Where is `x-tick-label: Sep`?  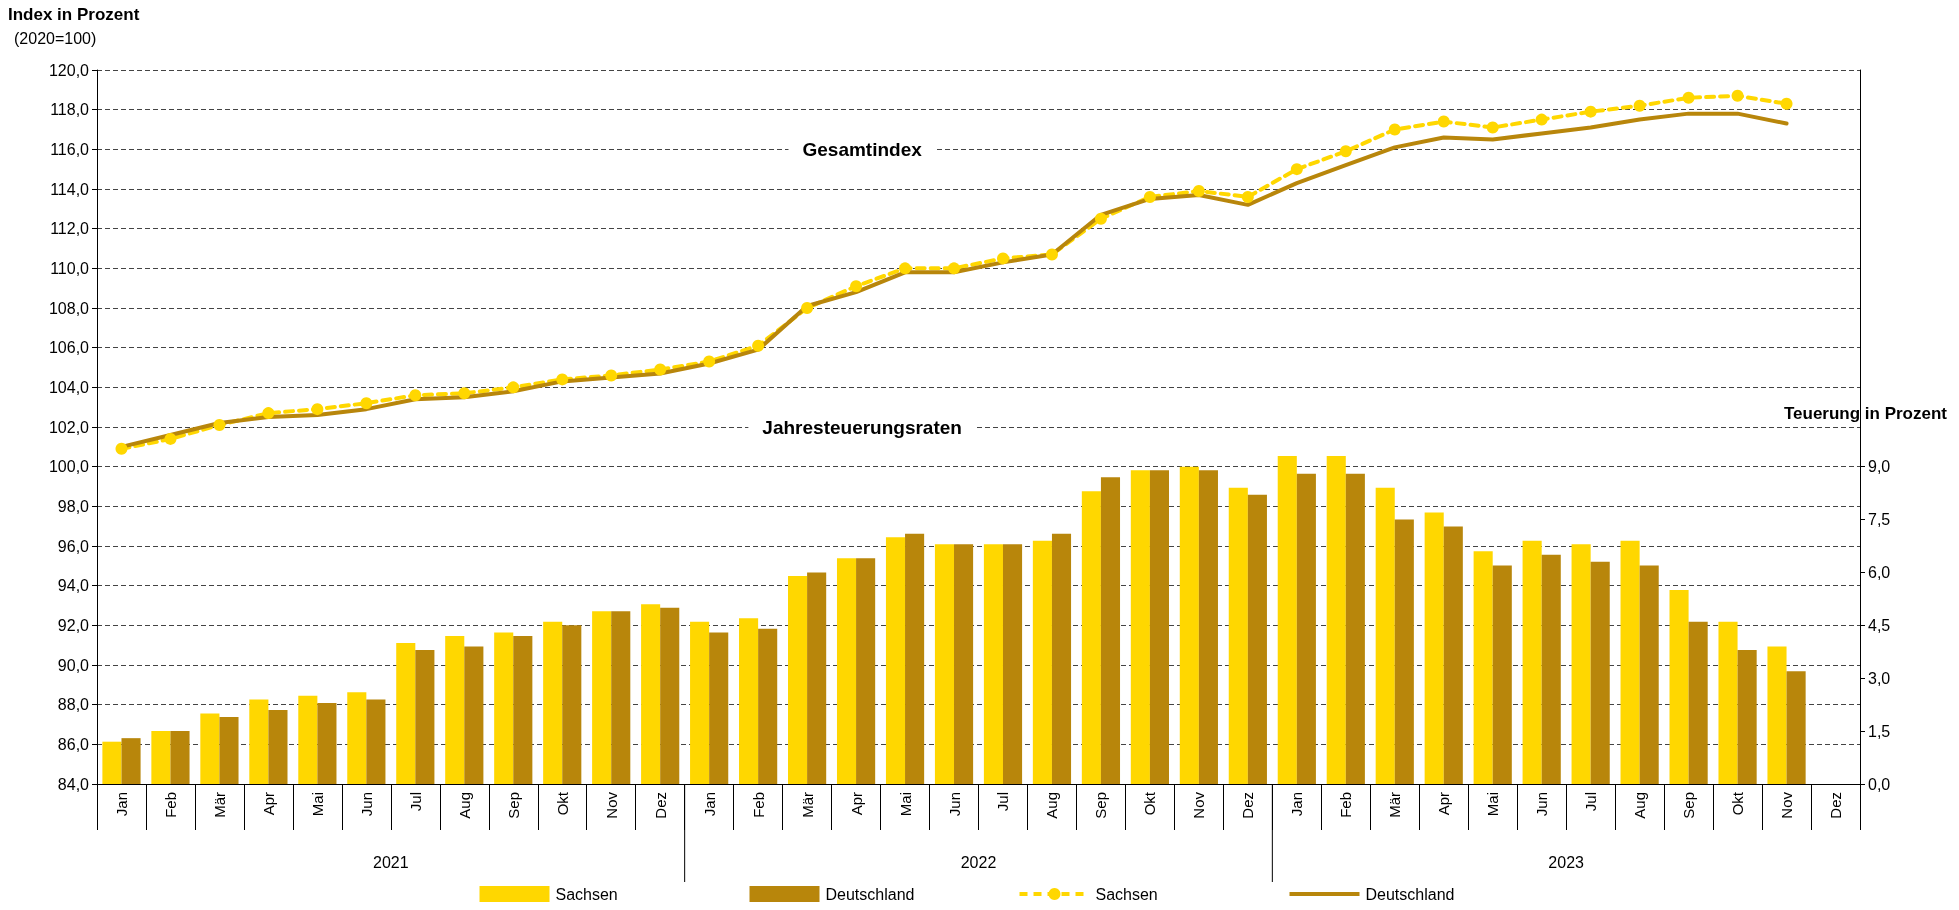 x-tick-label: Sep is located at coordinates (513, 805).